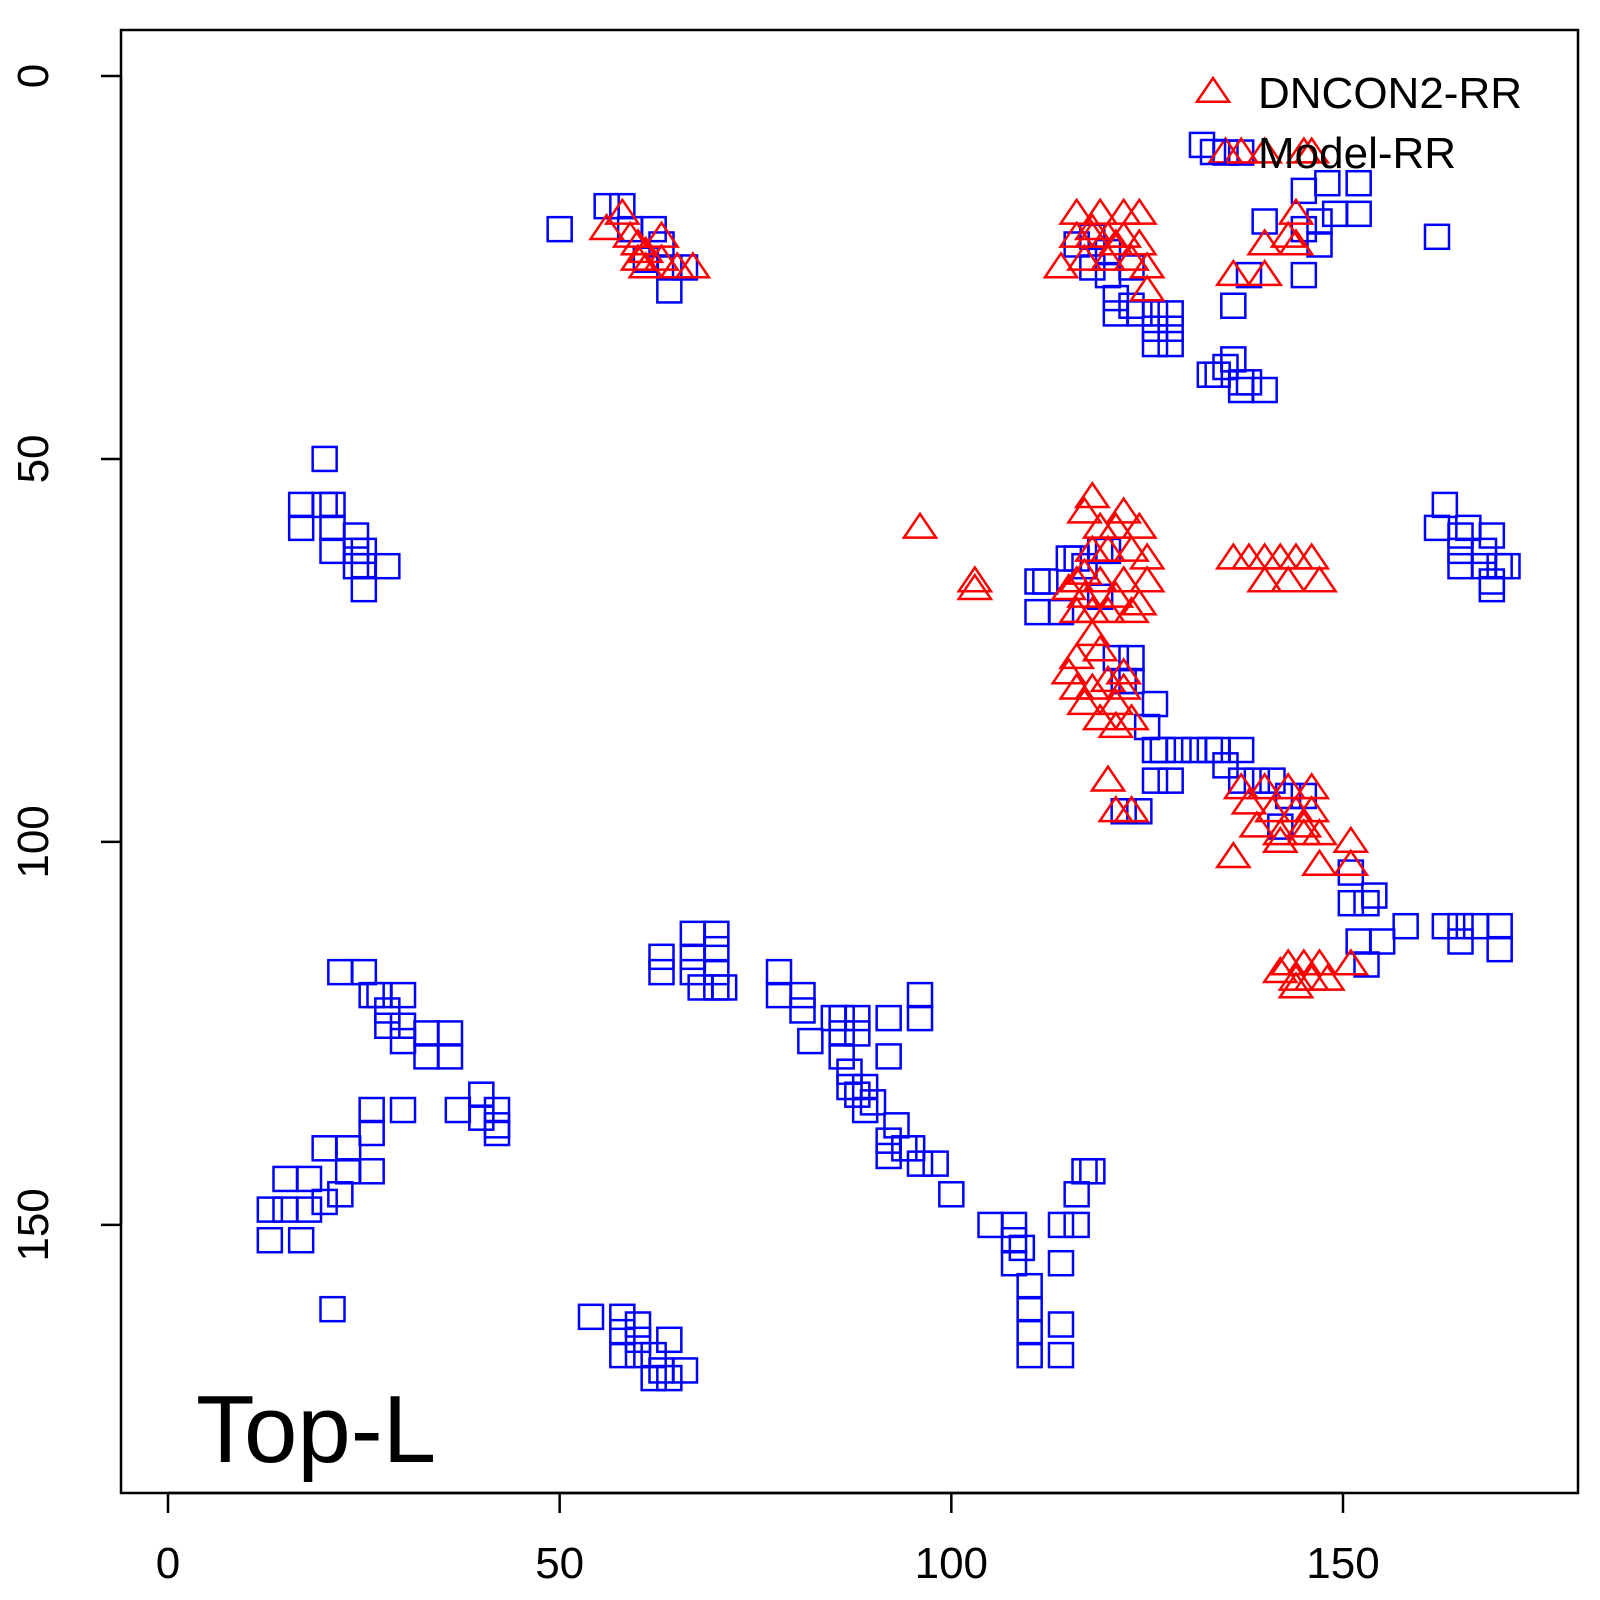  Describe the element at coordinates (33, 76) in the screenshot. I see `y-tick-label: 0` at that location.